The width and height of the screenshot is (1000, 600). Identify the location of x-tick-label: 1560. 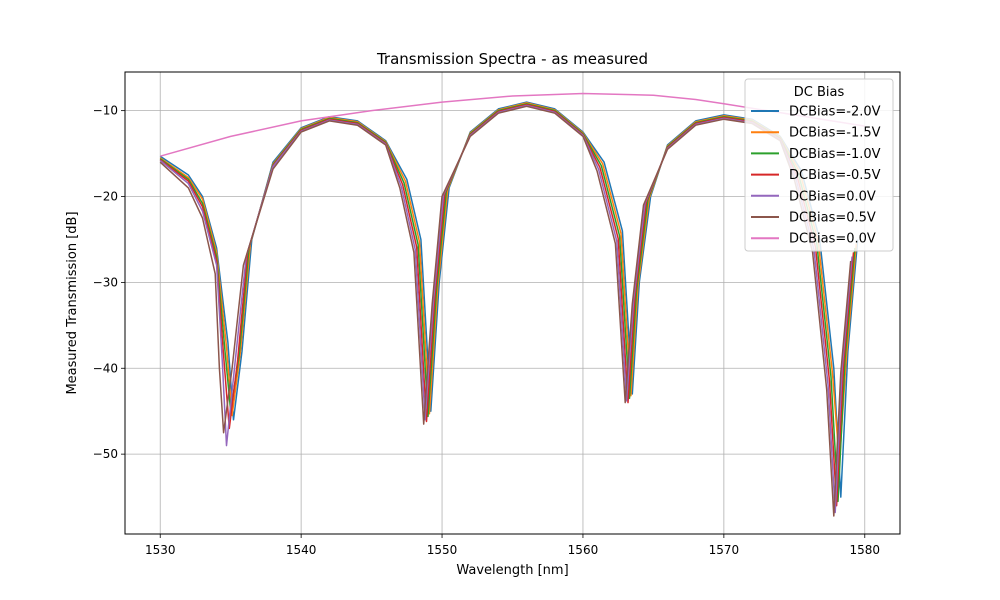
(583, 550).